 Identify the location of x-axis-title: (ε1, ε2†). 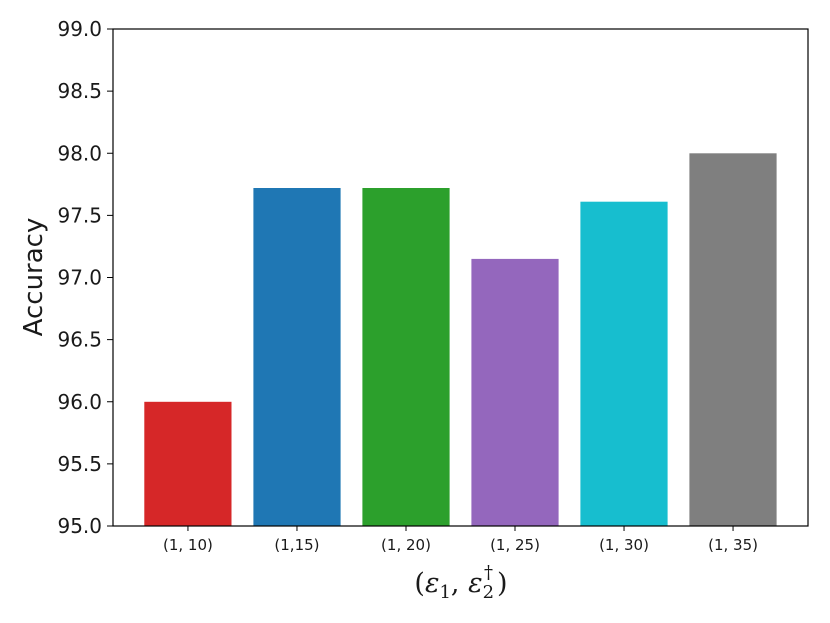
(460, 582).